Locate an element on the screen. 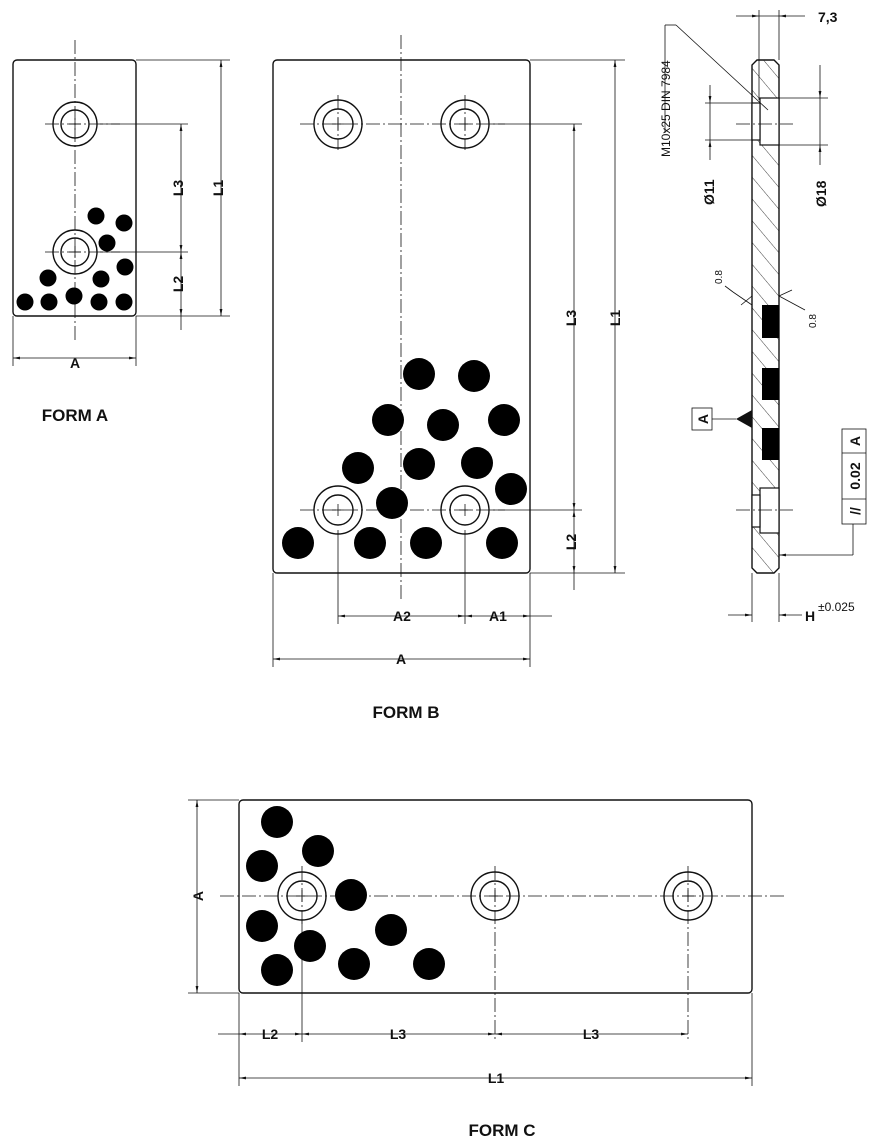 The height and width of the screenshot is (1145, 874). thickness-tolerance: ±0.025 is located at coordinates (836, 607).